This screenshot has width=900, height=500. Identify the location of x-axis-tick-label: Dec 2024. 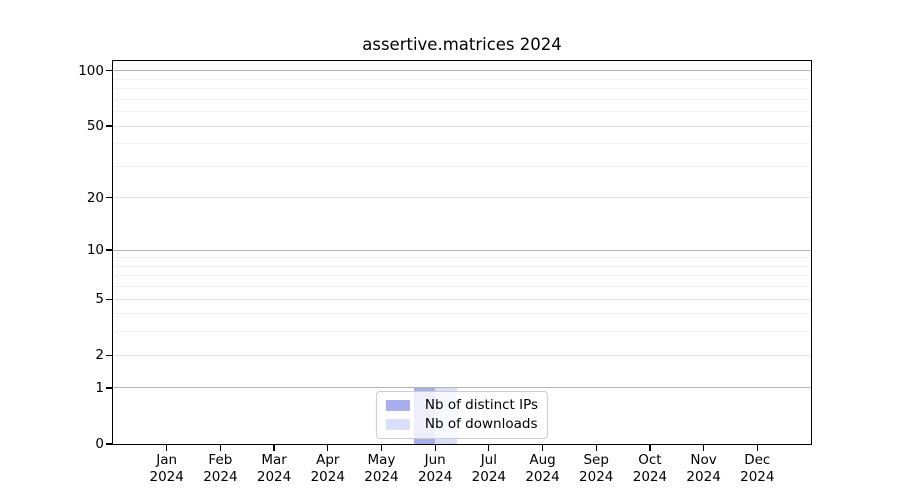
(757, 468).